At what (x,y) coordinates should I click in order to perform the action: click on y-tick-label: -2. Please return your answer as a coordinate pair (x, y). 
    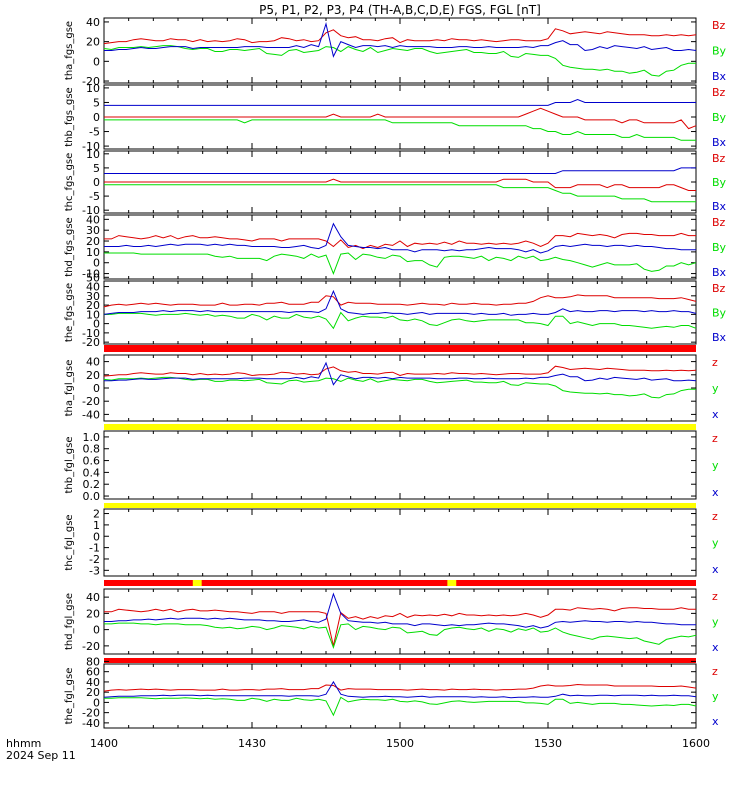
    Looking at the image, I should click on (94, 559).